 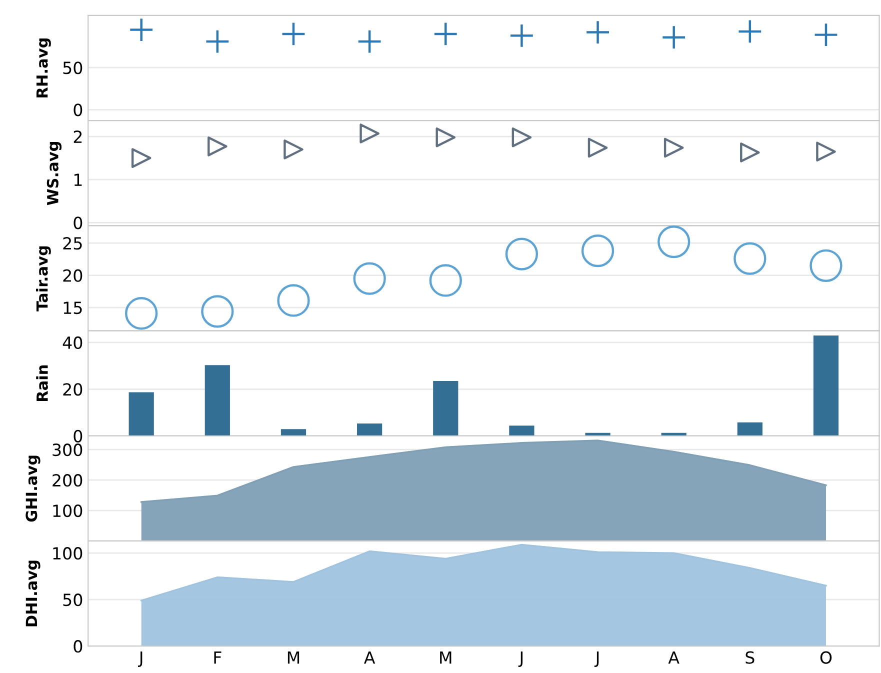 What do you see at coordinates (33, 593) in the screenshot?
I see `y-axis-title: DHI.avg` at bounding box center [33, 593].